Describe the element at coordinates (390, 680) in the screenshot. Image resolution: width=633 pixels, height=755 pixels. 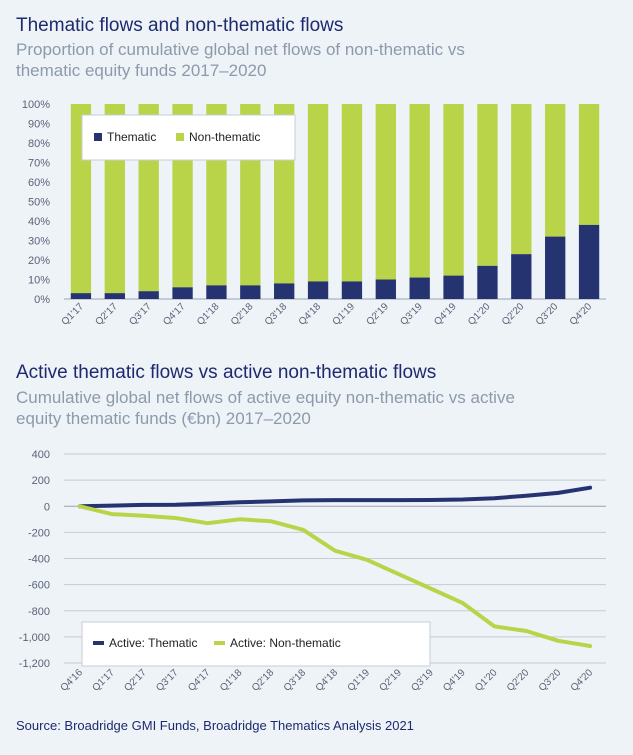
I see `x-tick-label: Q2'19` at that location.